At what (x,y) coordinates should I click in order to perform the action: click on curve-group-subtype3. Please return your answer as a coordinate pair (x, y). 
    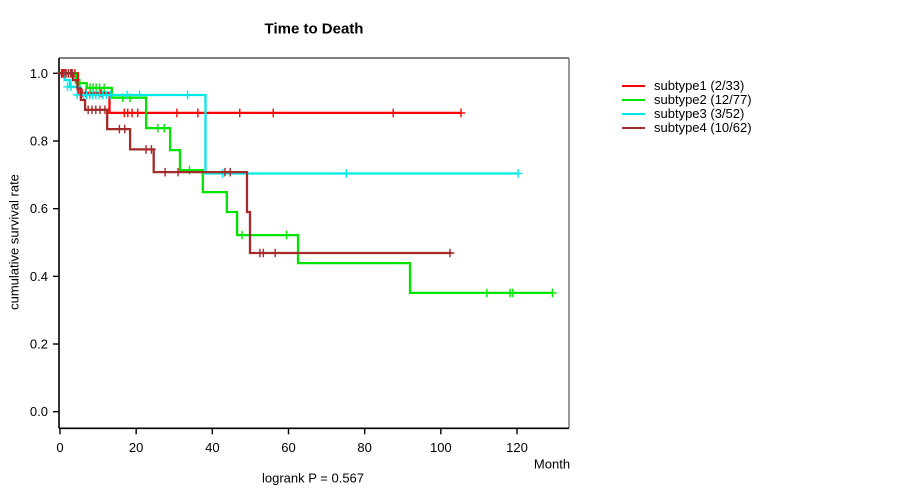
    Looking at the image, I should click on (291, 125).